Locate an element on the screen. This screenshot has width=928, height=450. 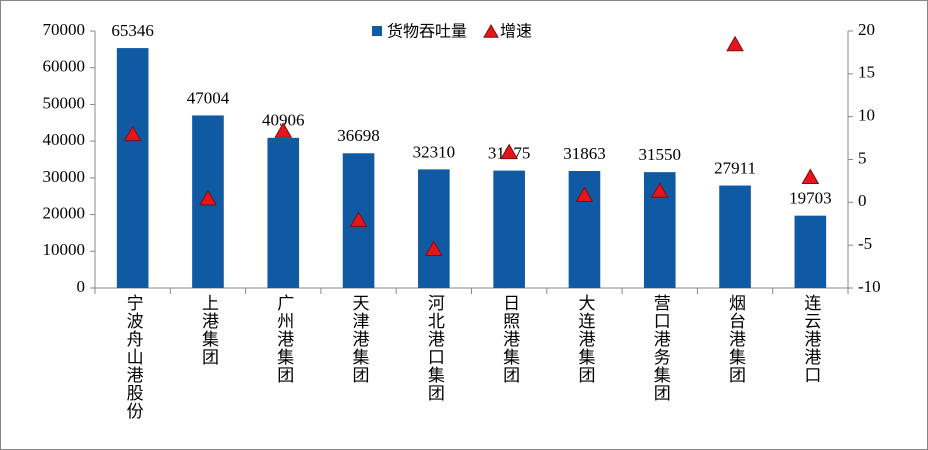
y2-tick-label: 20 is located at coordinates (866, 29).